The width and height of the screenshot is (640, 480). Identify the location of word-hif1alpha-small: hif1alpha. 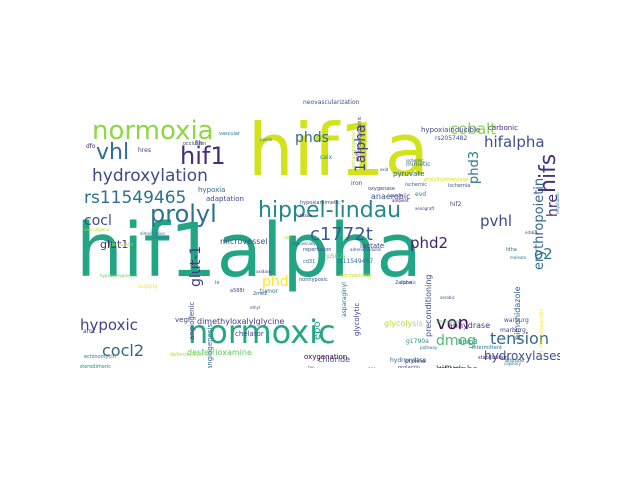
(457, 367).